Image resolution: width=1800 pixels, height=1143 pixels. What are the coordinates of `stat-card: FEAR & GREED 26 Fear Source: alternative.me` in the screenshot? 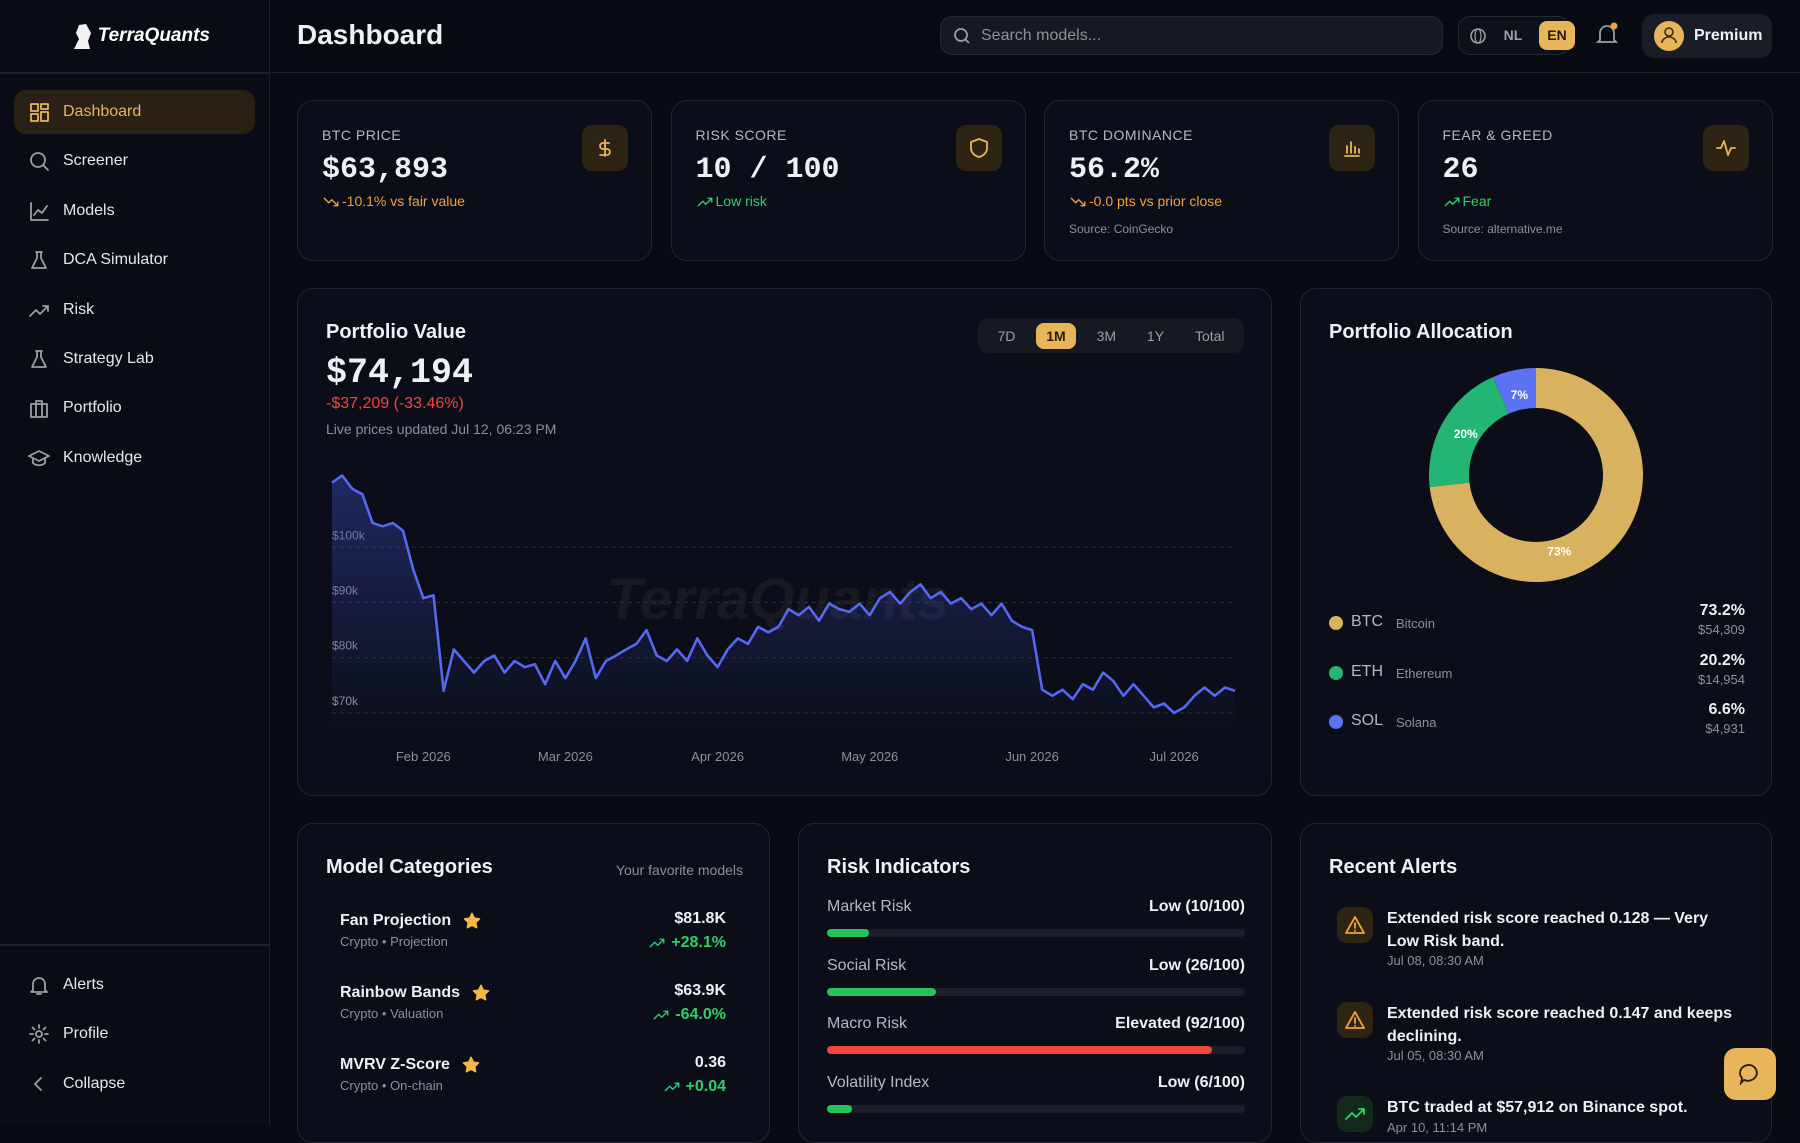 It's located at (1595, 180).